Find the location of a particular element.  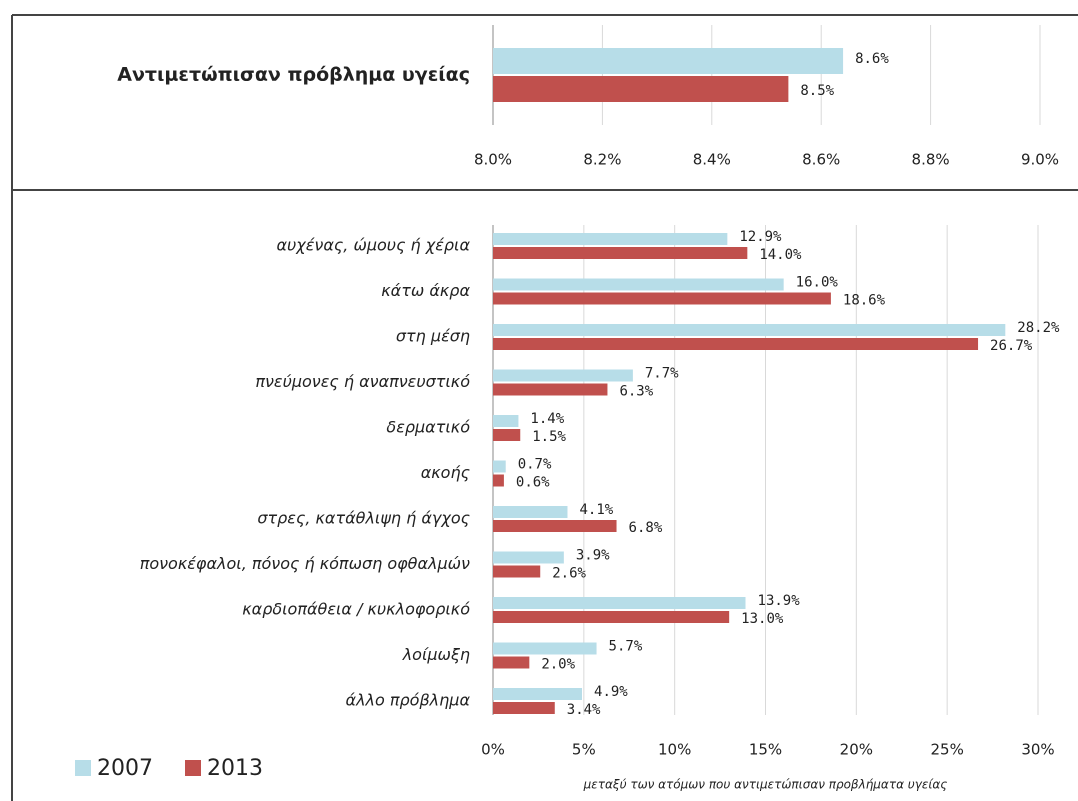

data-label: 28.2% is located at coordinates (1038, 328).